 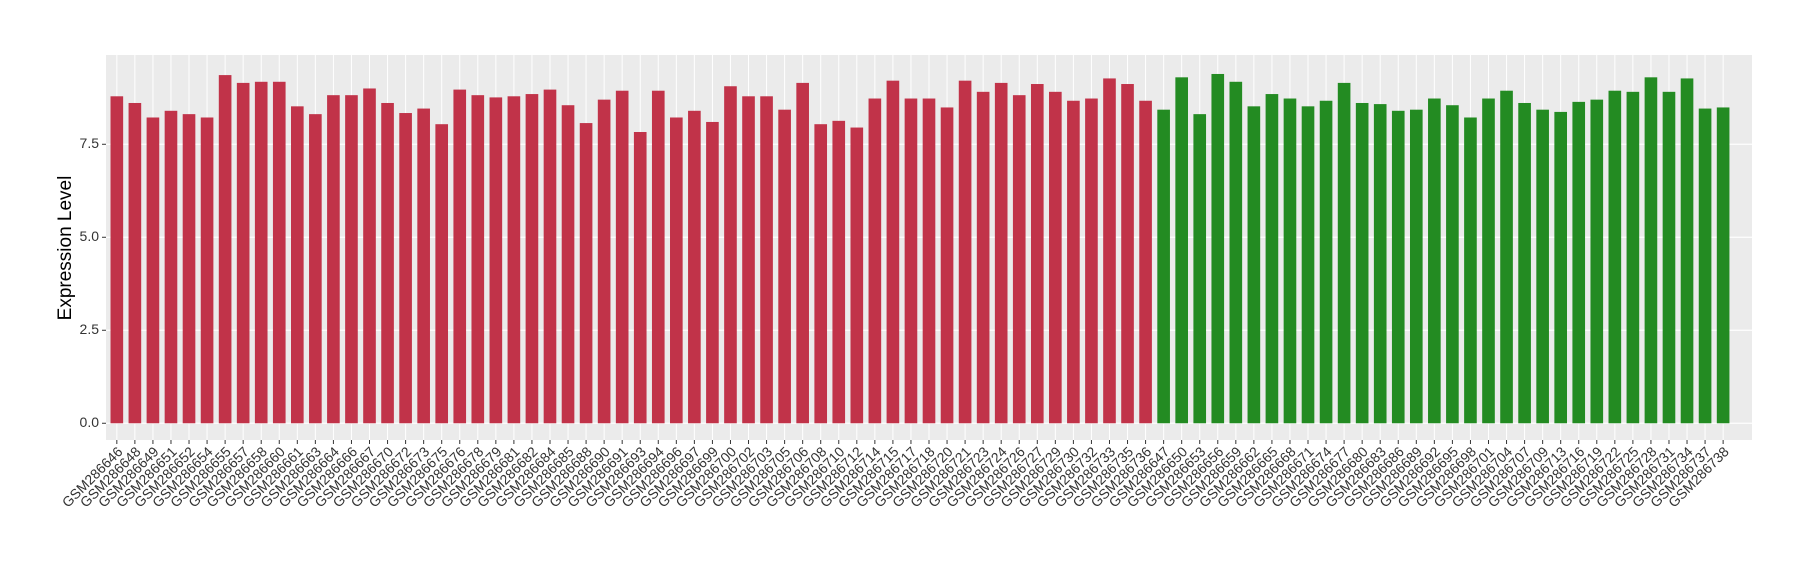 What do you see at coordinates (90, 329) in the screenshot?
I see `y-tick-label: 2.5` at bounding box center [90, 329].